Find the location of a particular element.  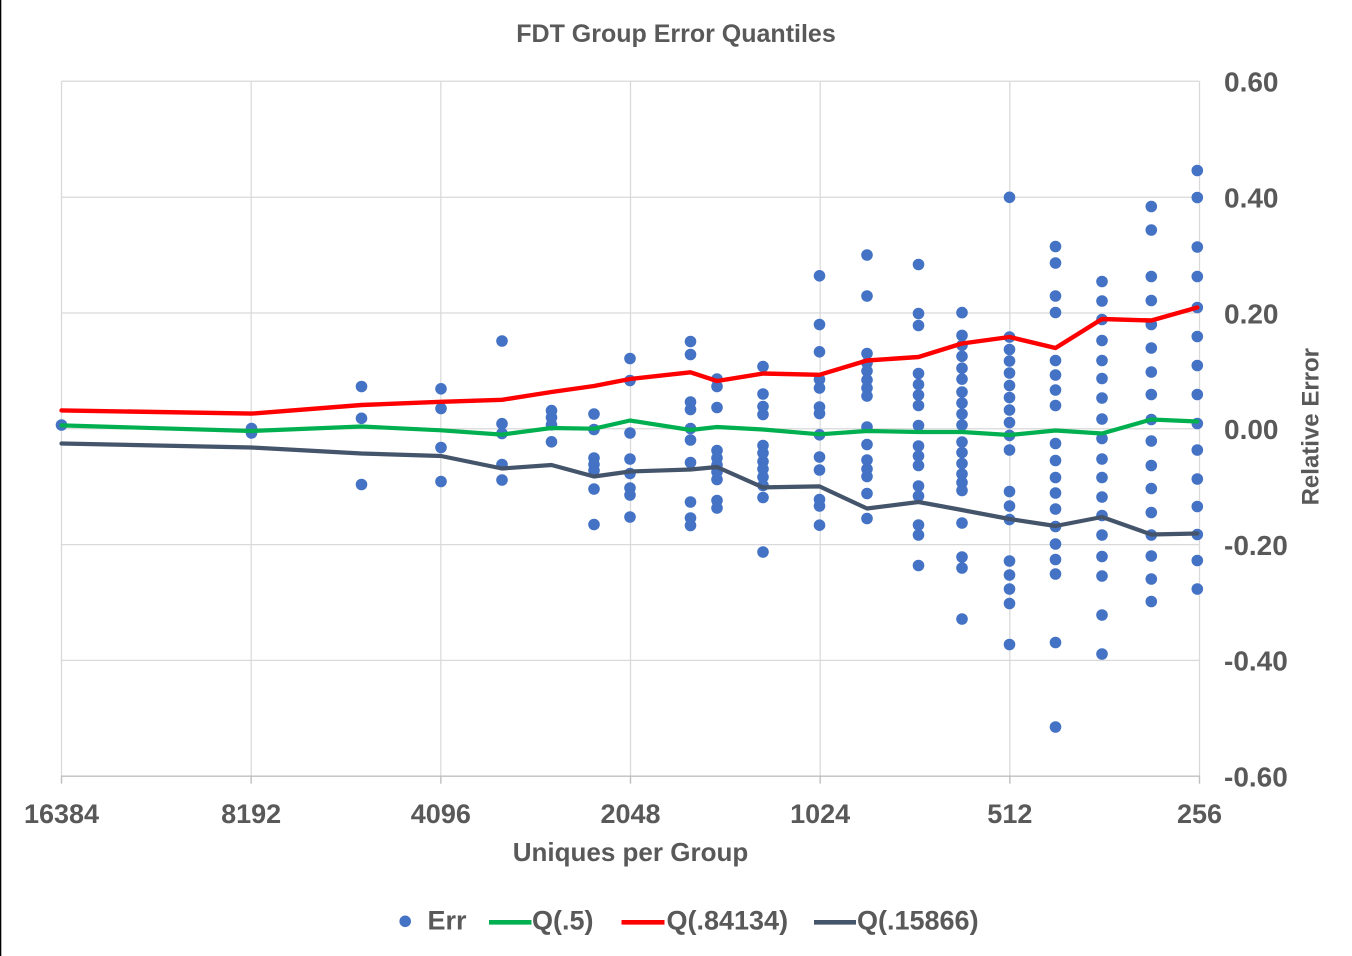

svg-text: Uniques per Group is located at coordinates (630, 852).